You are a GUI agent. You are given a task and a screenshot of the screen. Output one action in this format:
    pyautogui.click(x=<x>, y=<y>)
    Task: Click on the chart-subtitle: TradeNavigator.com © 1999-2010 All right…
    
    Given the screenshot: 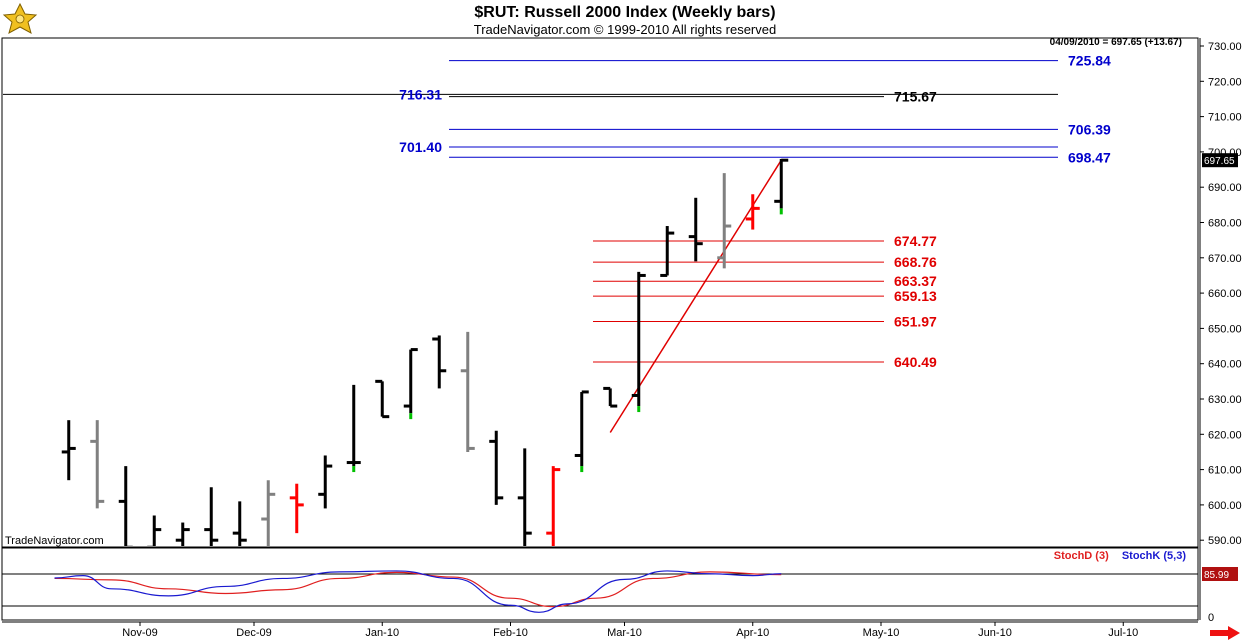 What is the action you would take?
    pyautogui.click(x=625, y=29)
    